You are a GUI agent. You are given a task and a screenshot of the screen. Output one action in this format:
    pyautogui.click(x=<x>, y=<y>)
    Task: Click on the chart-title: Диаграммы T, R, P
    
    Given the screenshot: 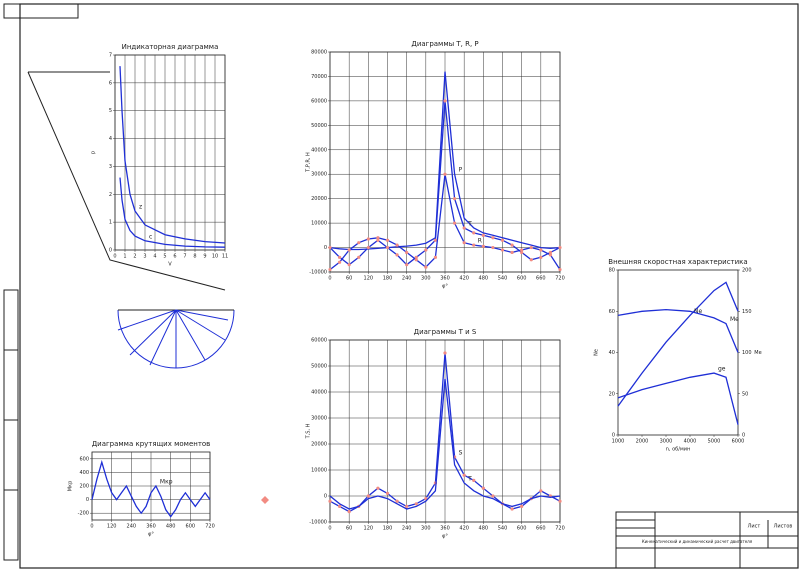 What is the action you would take?
    pyautogui.click(x=444, y=44)
    